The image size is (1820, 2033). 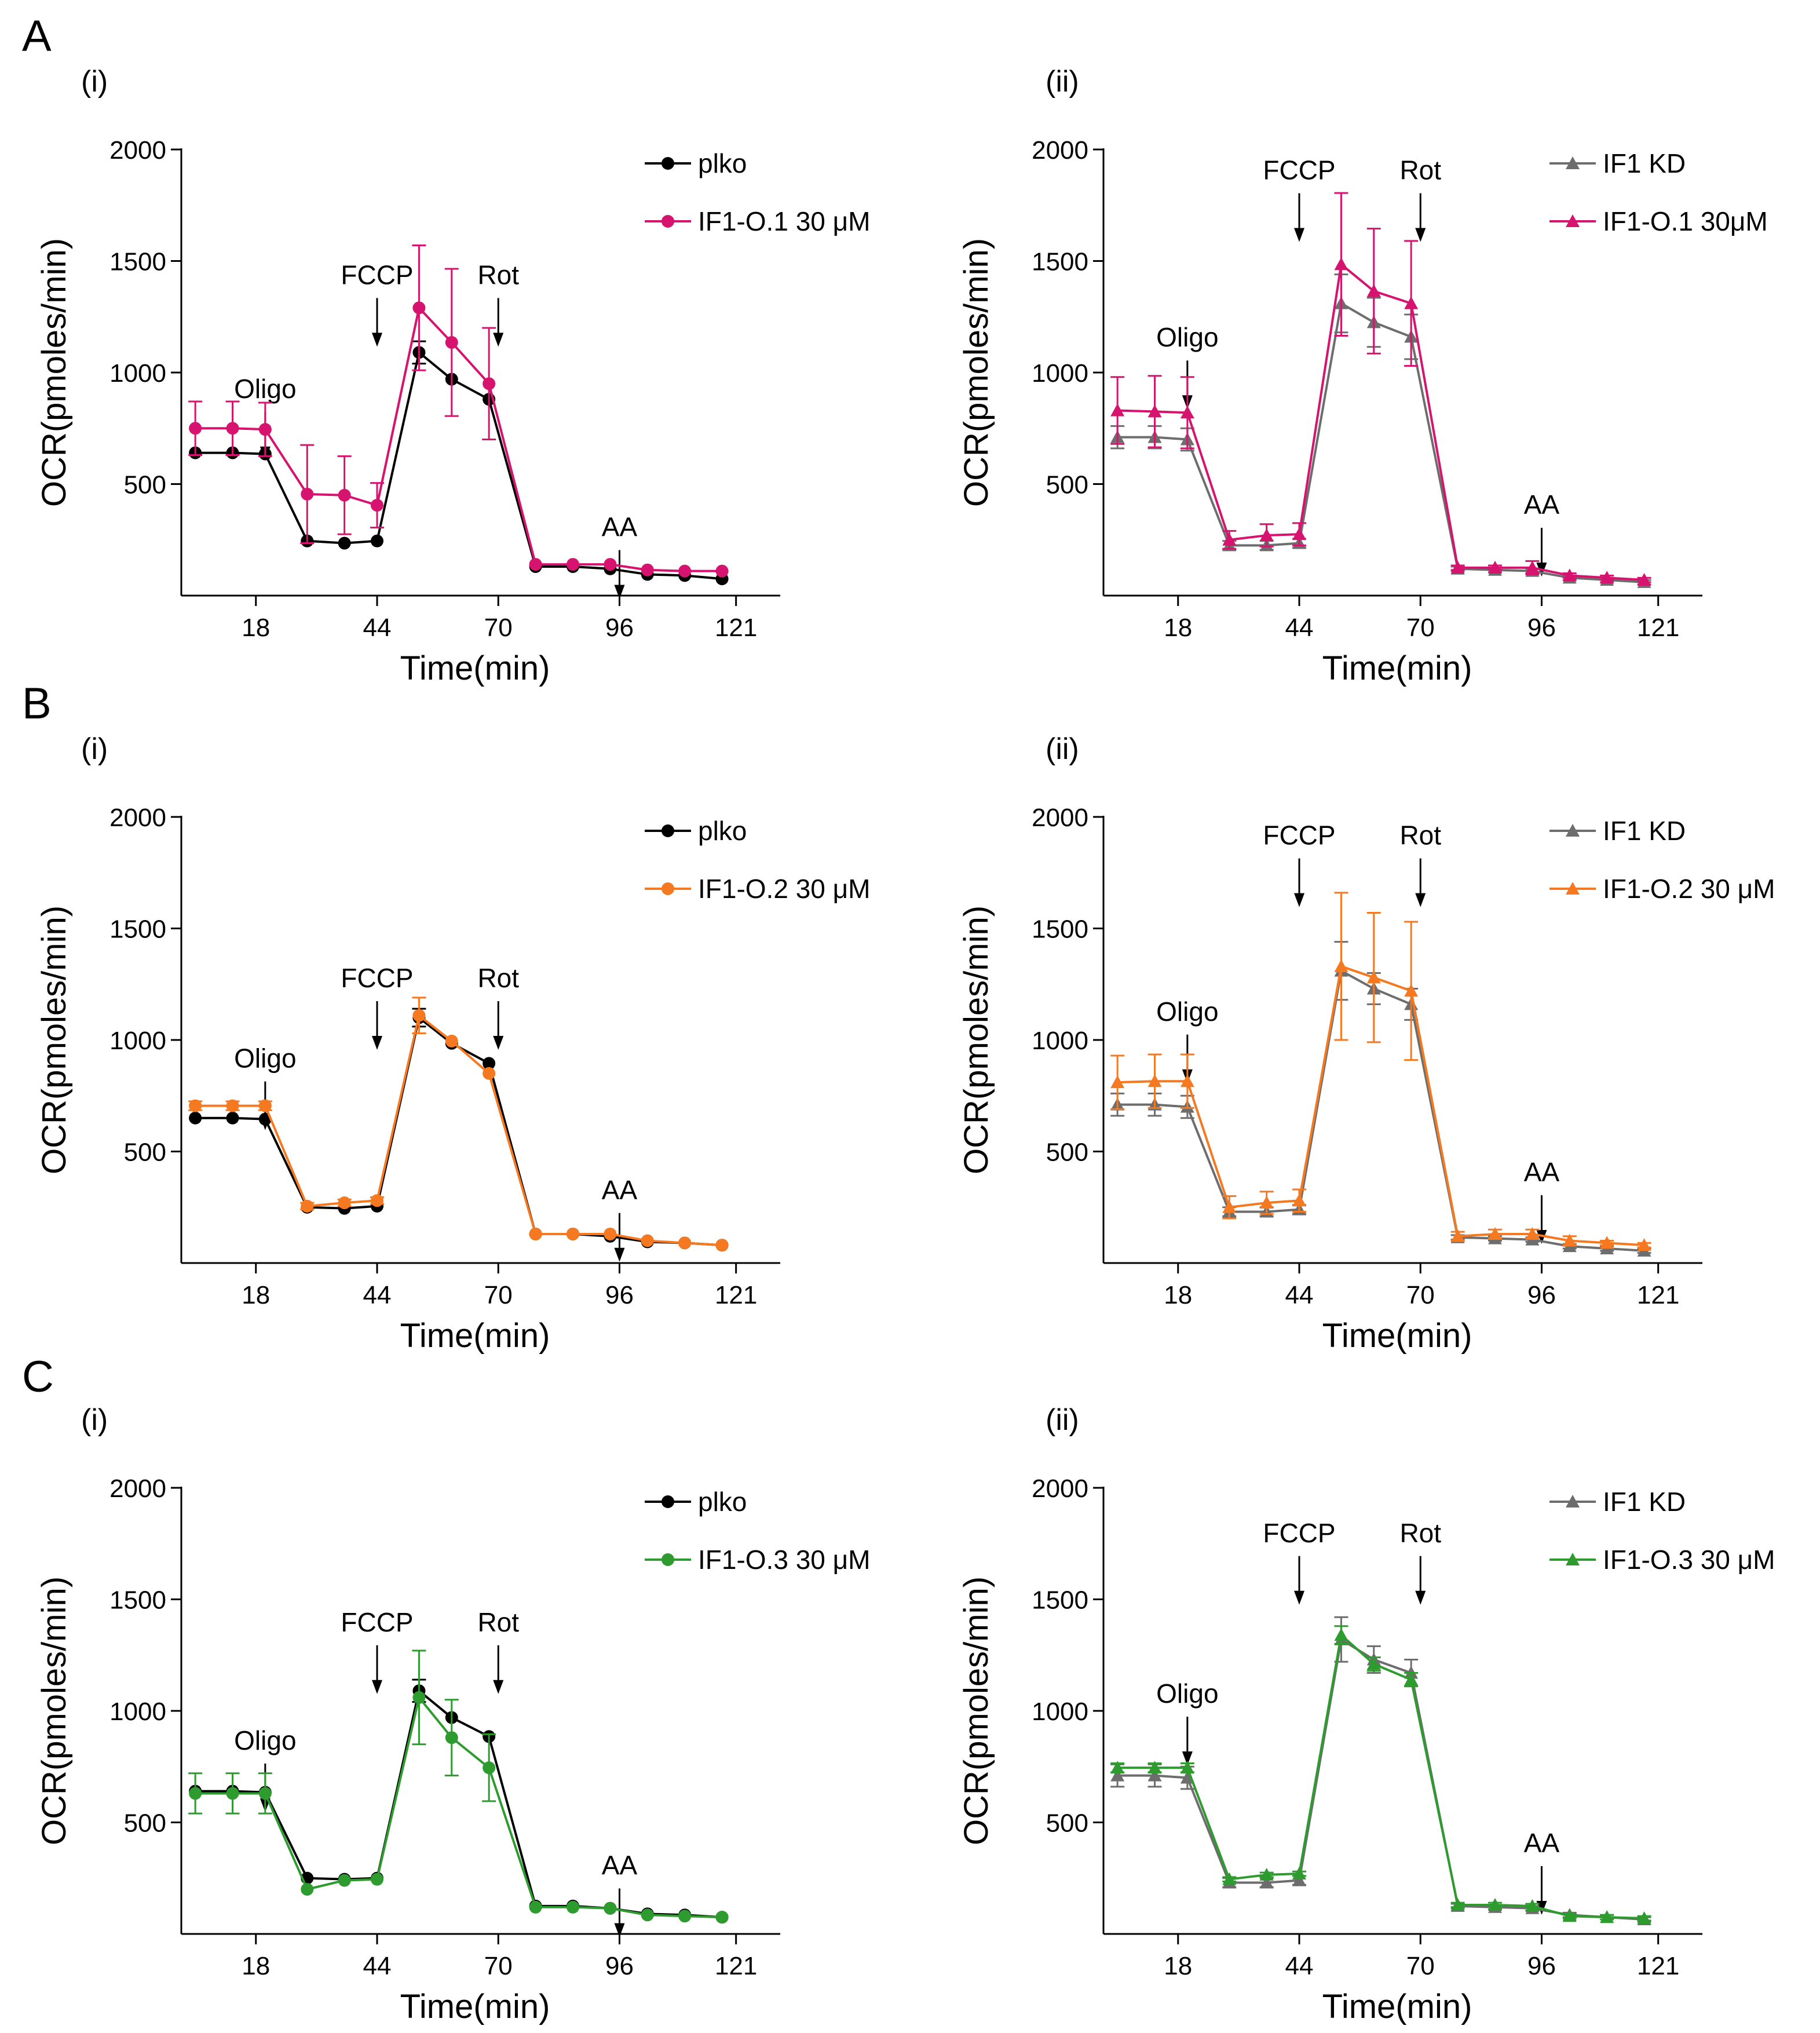 I want to click on annotation-aa: AA, so click(x=1541, y=533).